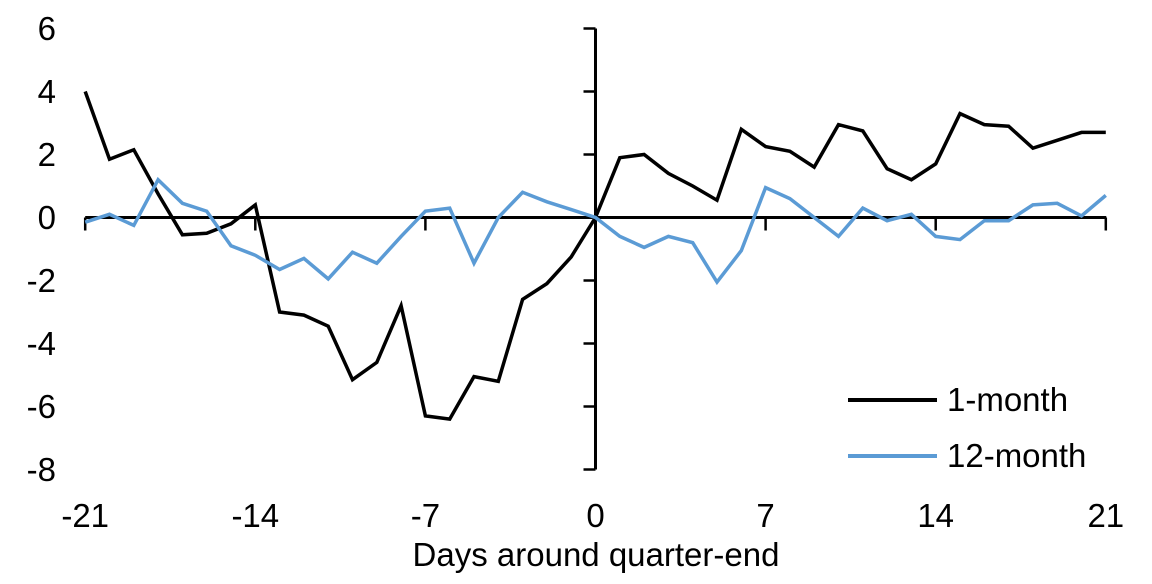 Image resolution: width=1152 pixels, height=584 pixels. Describe the element at coordinates (595, 515) in the screenshot. I see `x-tick-label: 0` at that location.